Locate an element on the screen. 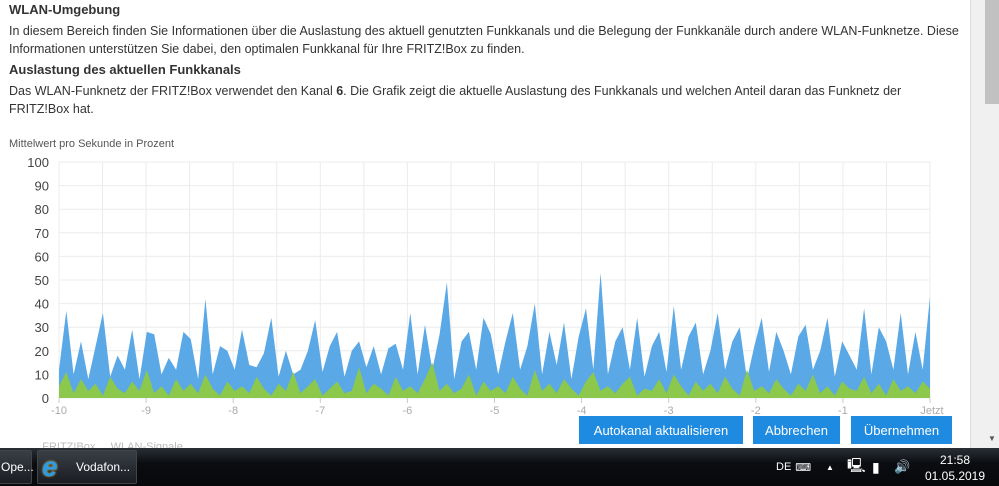  time: 21:58 is located at coordinates (955, 460).